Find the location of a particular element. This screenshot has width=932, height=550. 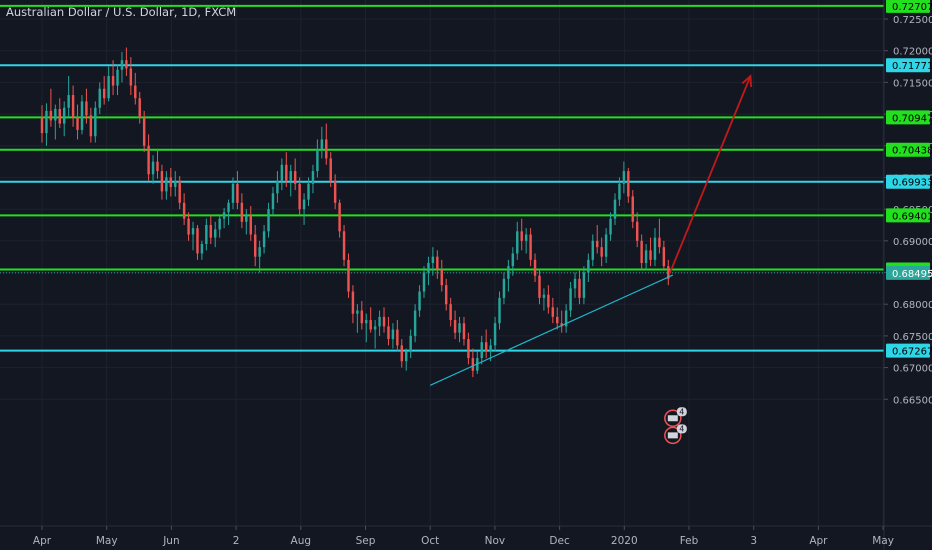

price-tick-label: 0.72500 is located at coordinates (912, 20).